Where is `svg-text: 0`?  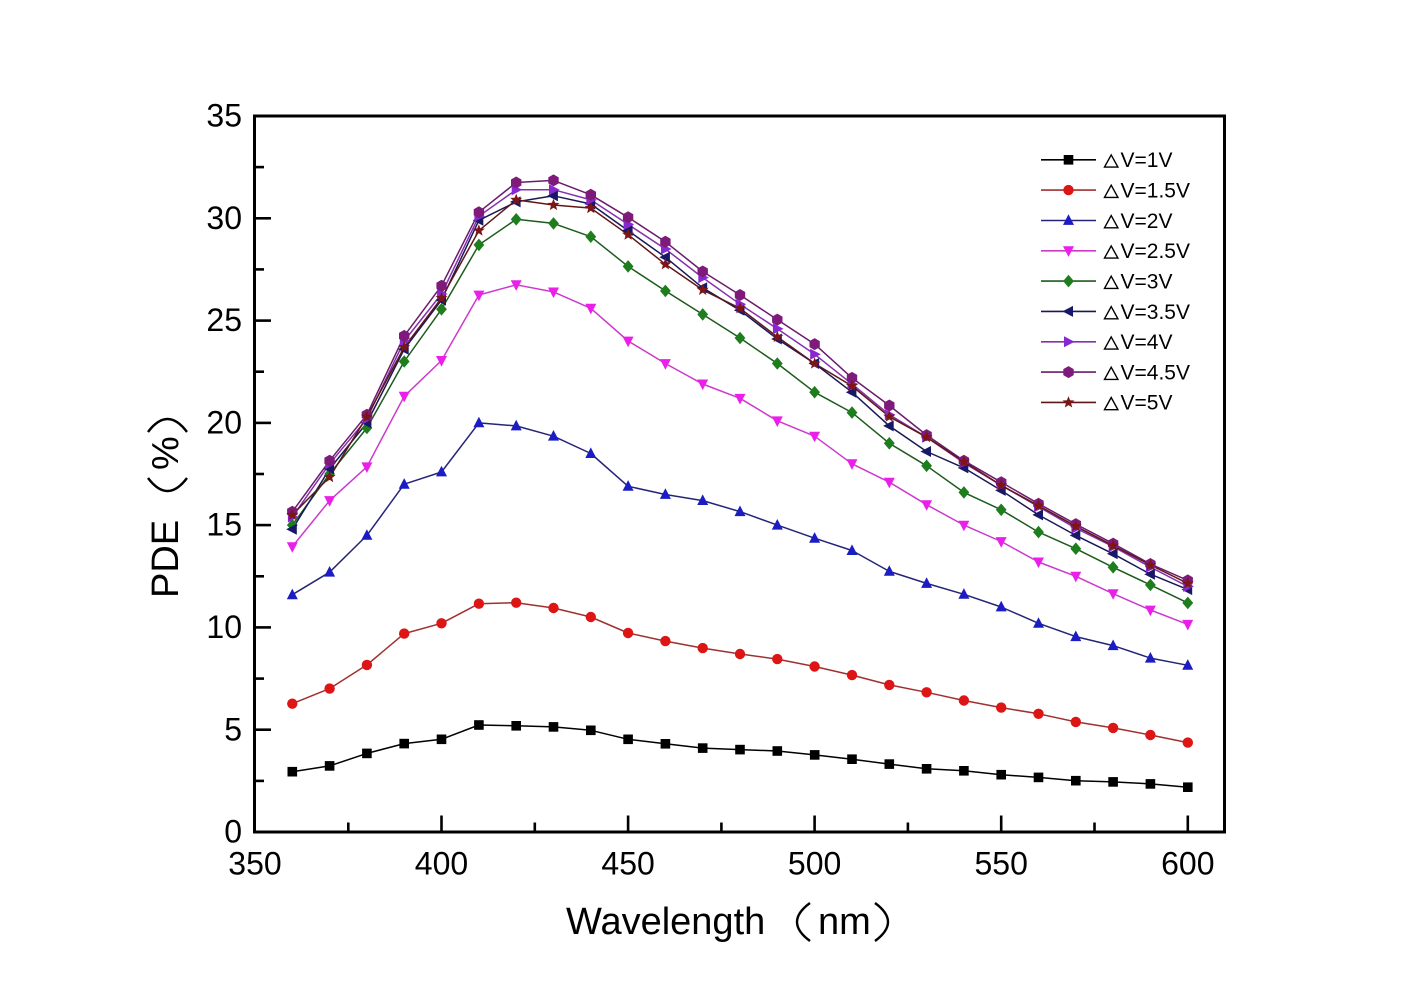 svg-text: 0 is located at coordinates (233, 832).